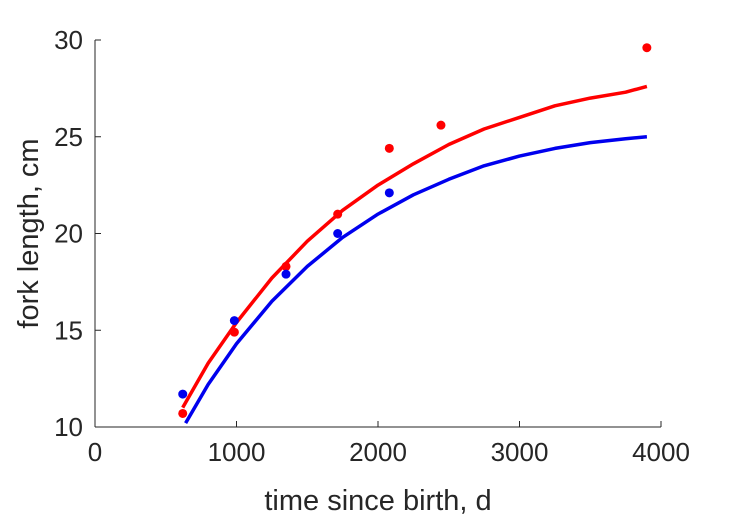  Describe the element at coordinates (378, 452) in the screenshot. I see `x-tick-label: 2000` at that location.